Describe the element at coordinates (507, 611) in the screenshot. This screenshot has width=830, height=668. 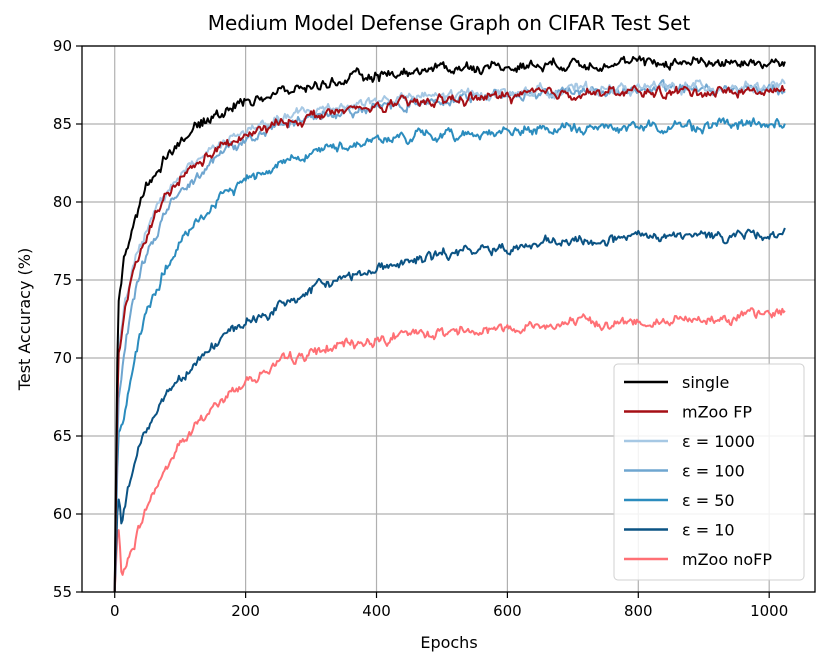
I see `x-tick-label: 600` at that location.